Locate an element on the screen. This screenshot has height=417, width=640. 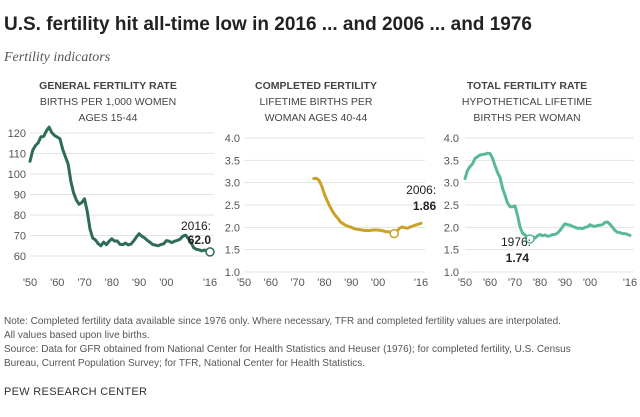
chart-title-gfr: GENERAL FERTILITY RATE is located at coordinates (108, 86).